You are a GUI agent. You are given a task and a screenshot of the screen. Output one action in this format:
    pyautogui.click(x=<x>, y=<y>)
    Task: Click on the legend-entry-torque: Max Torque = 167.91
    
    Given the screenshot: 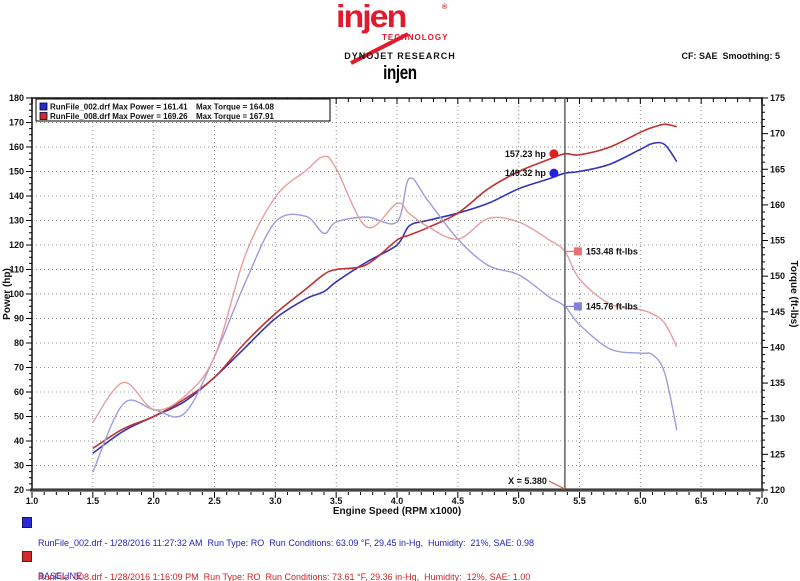 What is the action you would take?
    pyautogui.click(x=235, y=116)
    